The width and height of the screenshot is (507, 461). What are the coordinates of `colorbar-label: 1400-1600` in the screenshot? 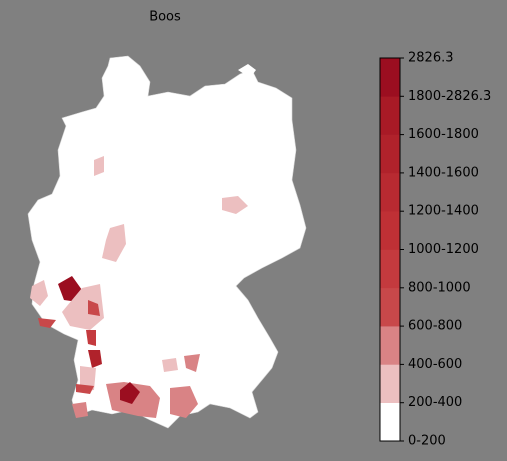 It's located at (443, 172).